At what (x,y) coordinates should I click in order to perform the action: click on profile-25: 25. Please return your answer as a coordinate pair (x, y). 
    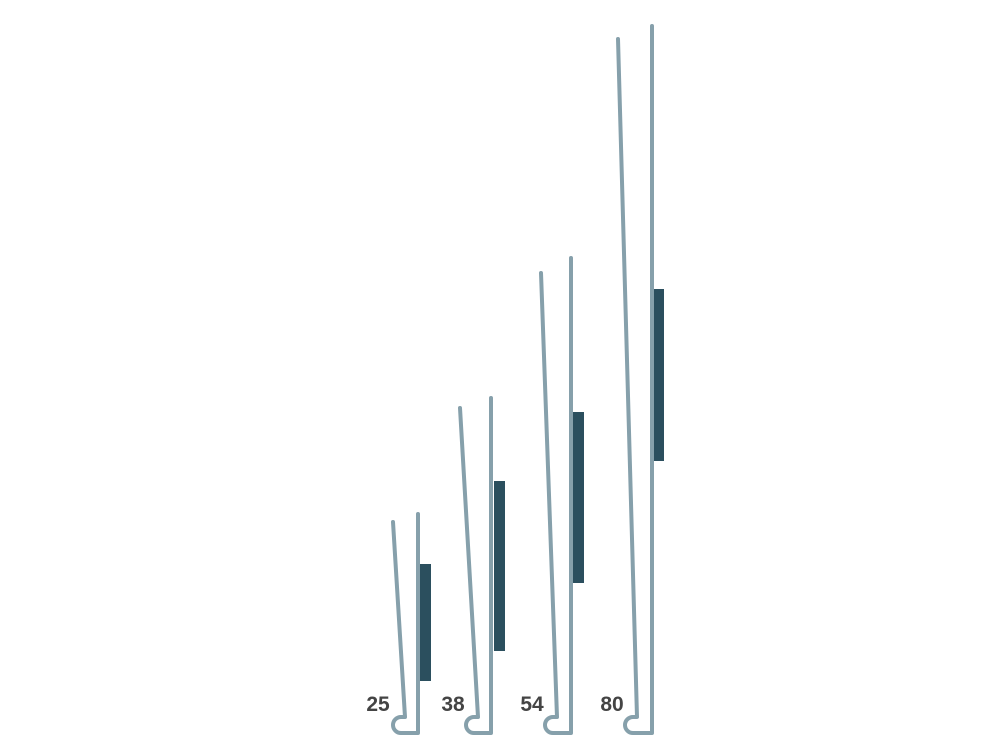
    Looking at the image, I should click on (398, 623).